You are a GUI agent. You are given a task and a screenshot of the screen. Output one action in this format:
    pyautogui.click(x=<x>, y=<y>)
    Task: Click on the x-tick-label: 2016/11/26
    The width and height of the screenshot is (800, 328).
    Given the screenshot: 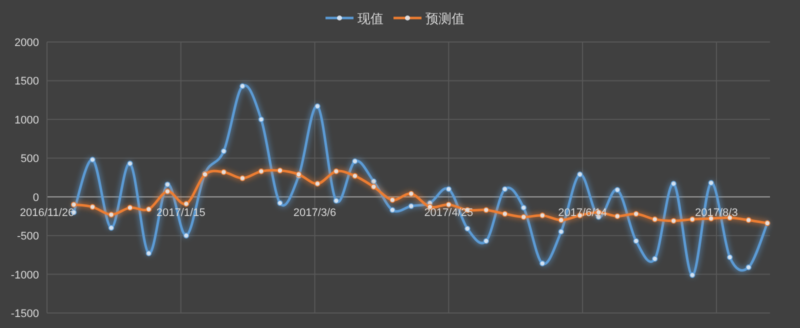 What is the action you would take?
    pyautogui.click(x=47, y=212)
    